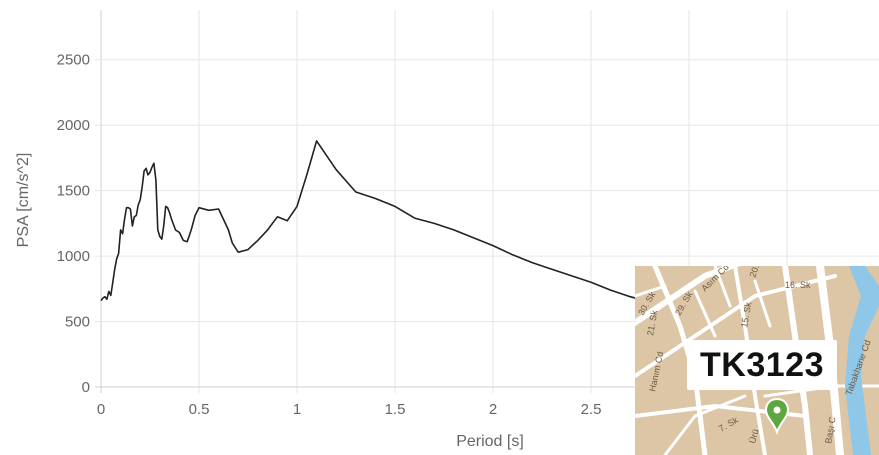  I want to click on y-tick-label: 1000, so click(73, 256).